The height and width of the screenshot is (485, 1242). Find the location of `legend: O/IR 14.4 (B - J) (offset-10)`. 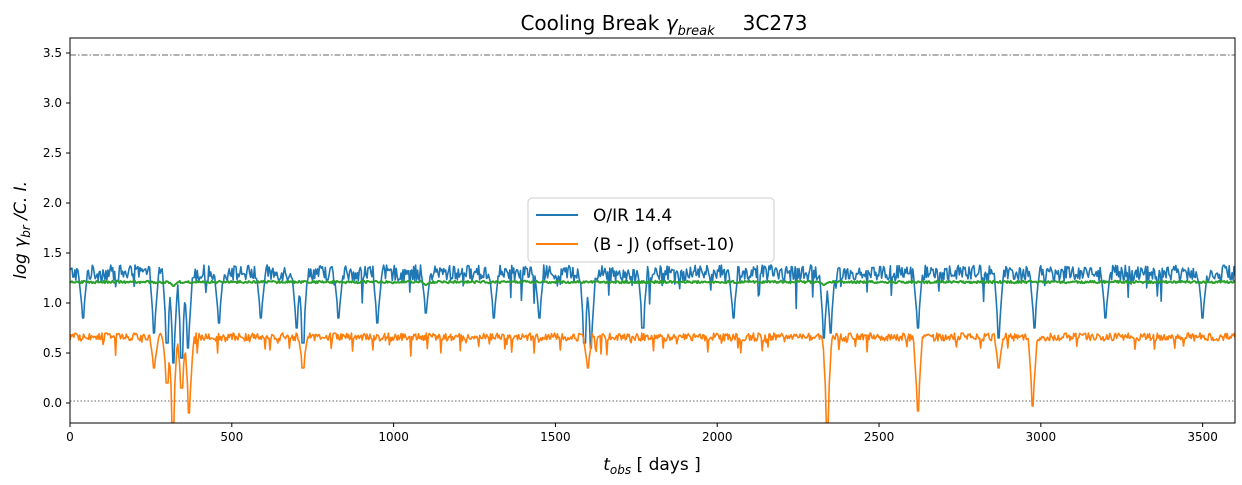

legend: O/IR 14.4 (B - J) (offset-10) is located at coordinates (651, 230).